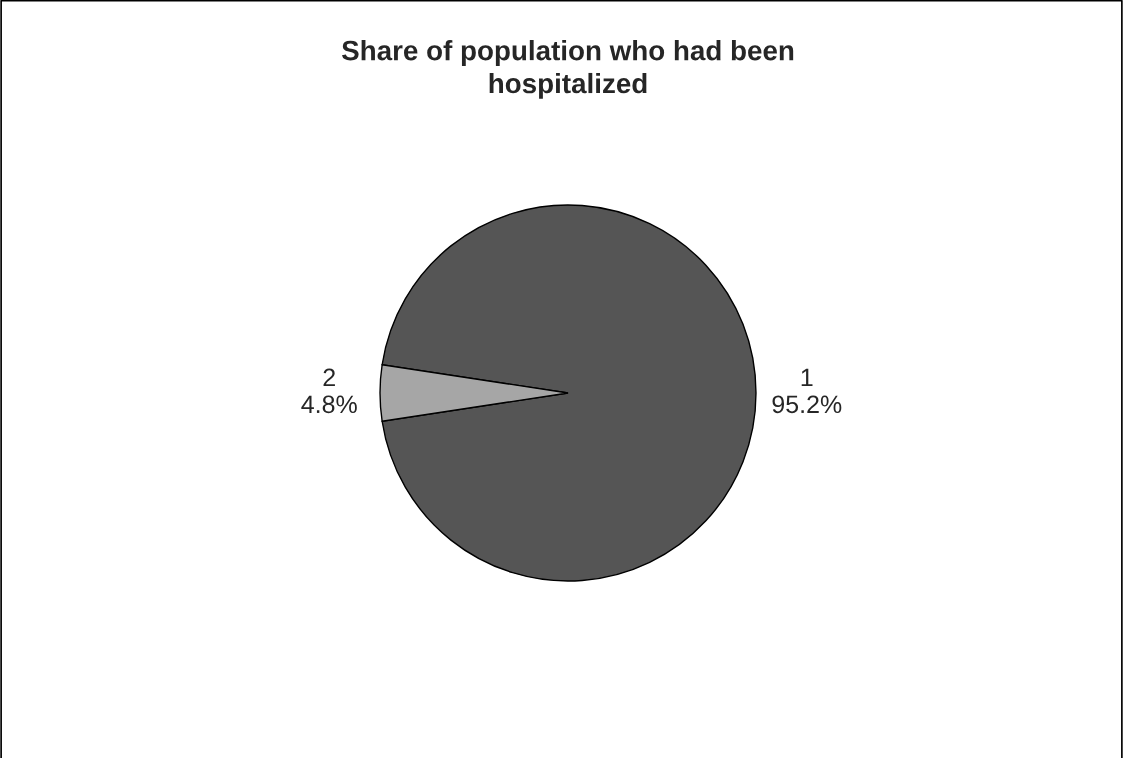 The image size is (1123, 758). I want to click on slice-label: 1, so click(807, 377).